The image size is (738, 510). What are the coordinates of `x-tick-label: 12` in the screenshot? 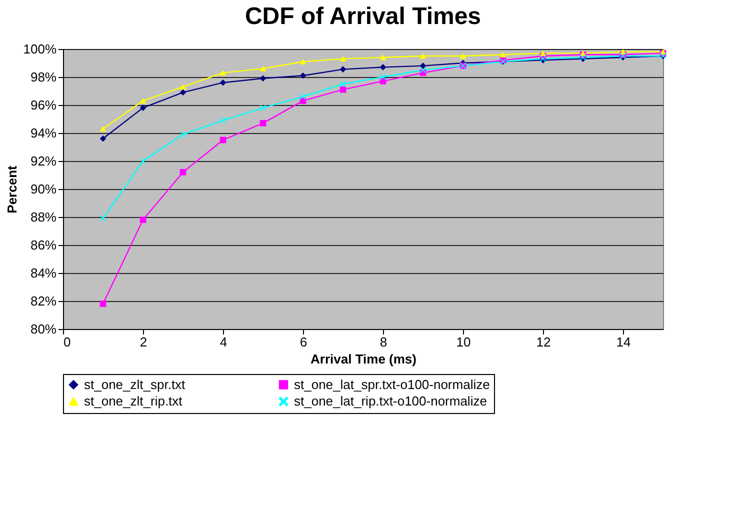 It's located at (543, 342).